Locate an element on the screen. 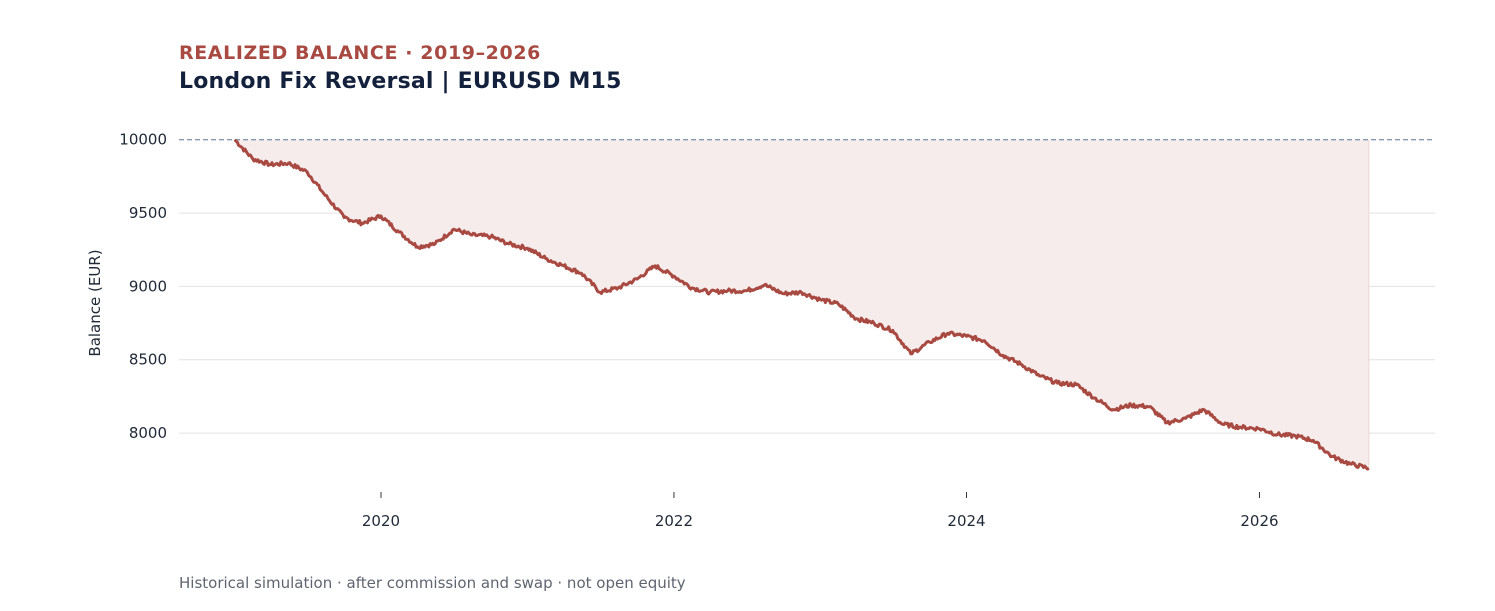 This screenshot has height=611, width=1495. chart-eyebrow: REALIZED BALANCE · 2019–2026 is located at coordinates (360, 53).